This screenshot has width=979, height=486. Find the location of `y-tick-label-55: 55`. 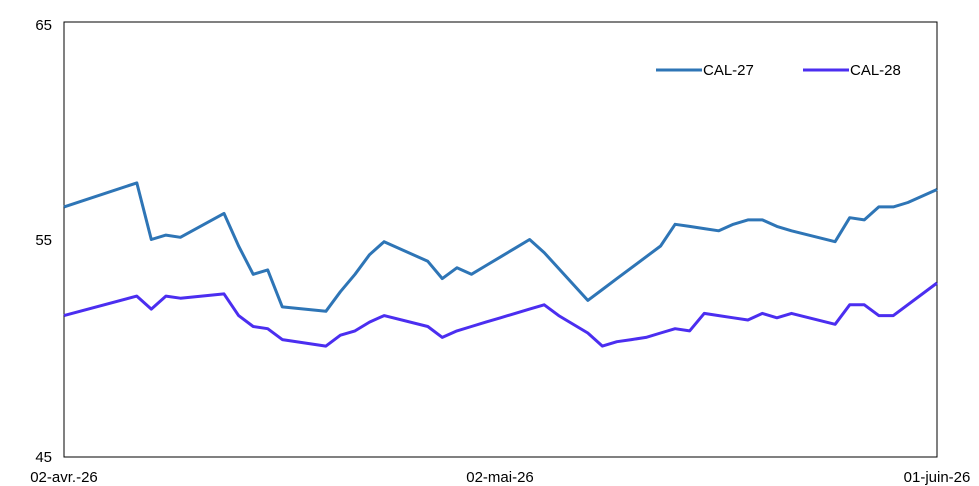

y-tick-label-55: 55 is located at coordinates (43, 240).